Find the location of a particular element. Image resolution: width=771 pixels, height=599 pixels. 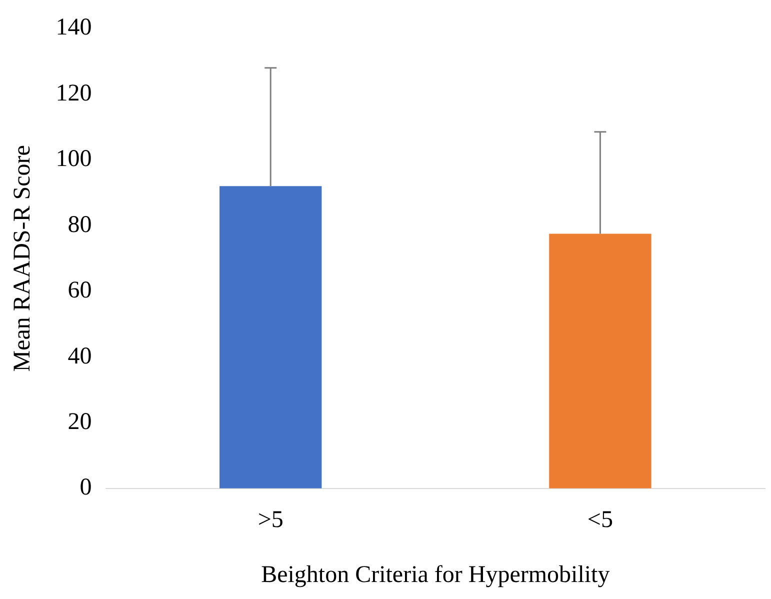

x-tick-label: <5 is located at coordinates (600, 520).